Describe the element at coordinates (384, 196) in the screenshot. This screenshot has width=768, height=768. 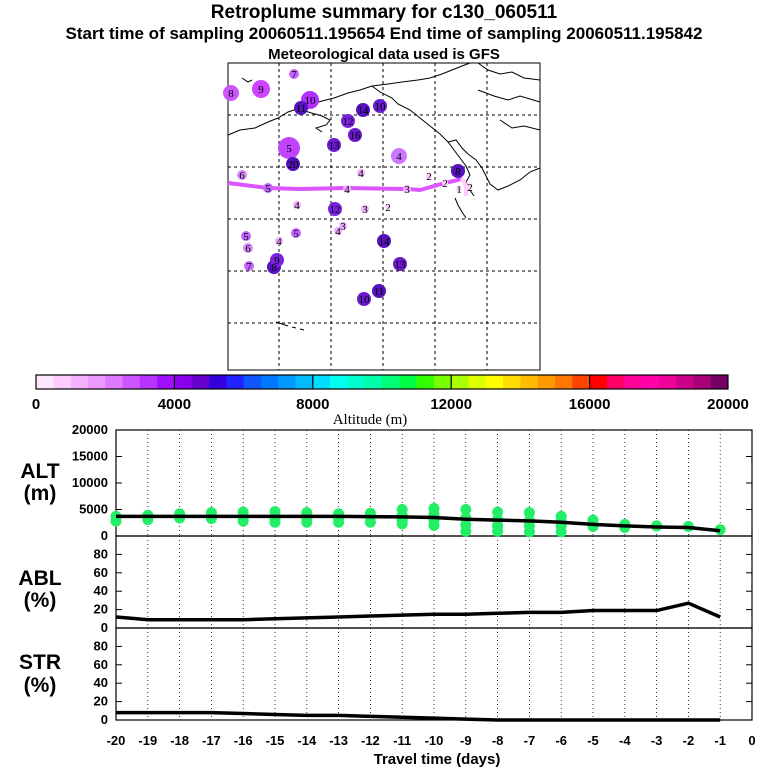
I see `coastlines` at that location.